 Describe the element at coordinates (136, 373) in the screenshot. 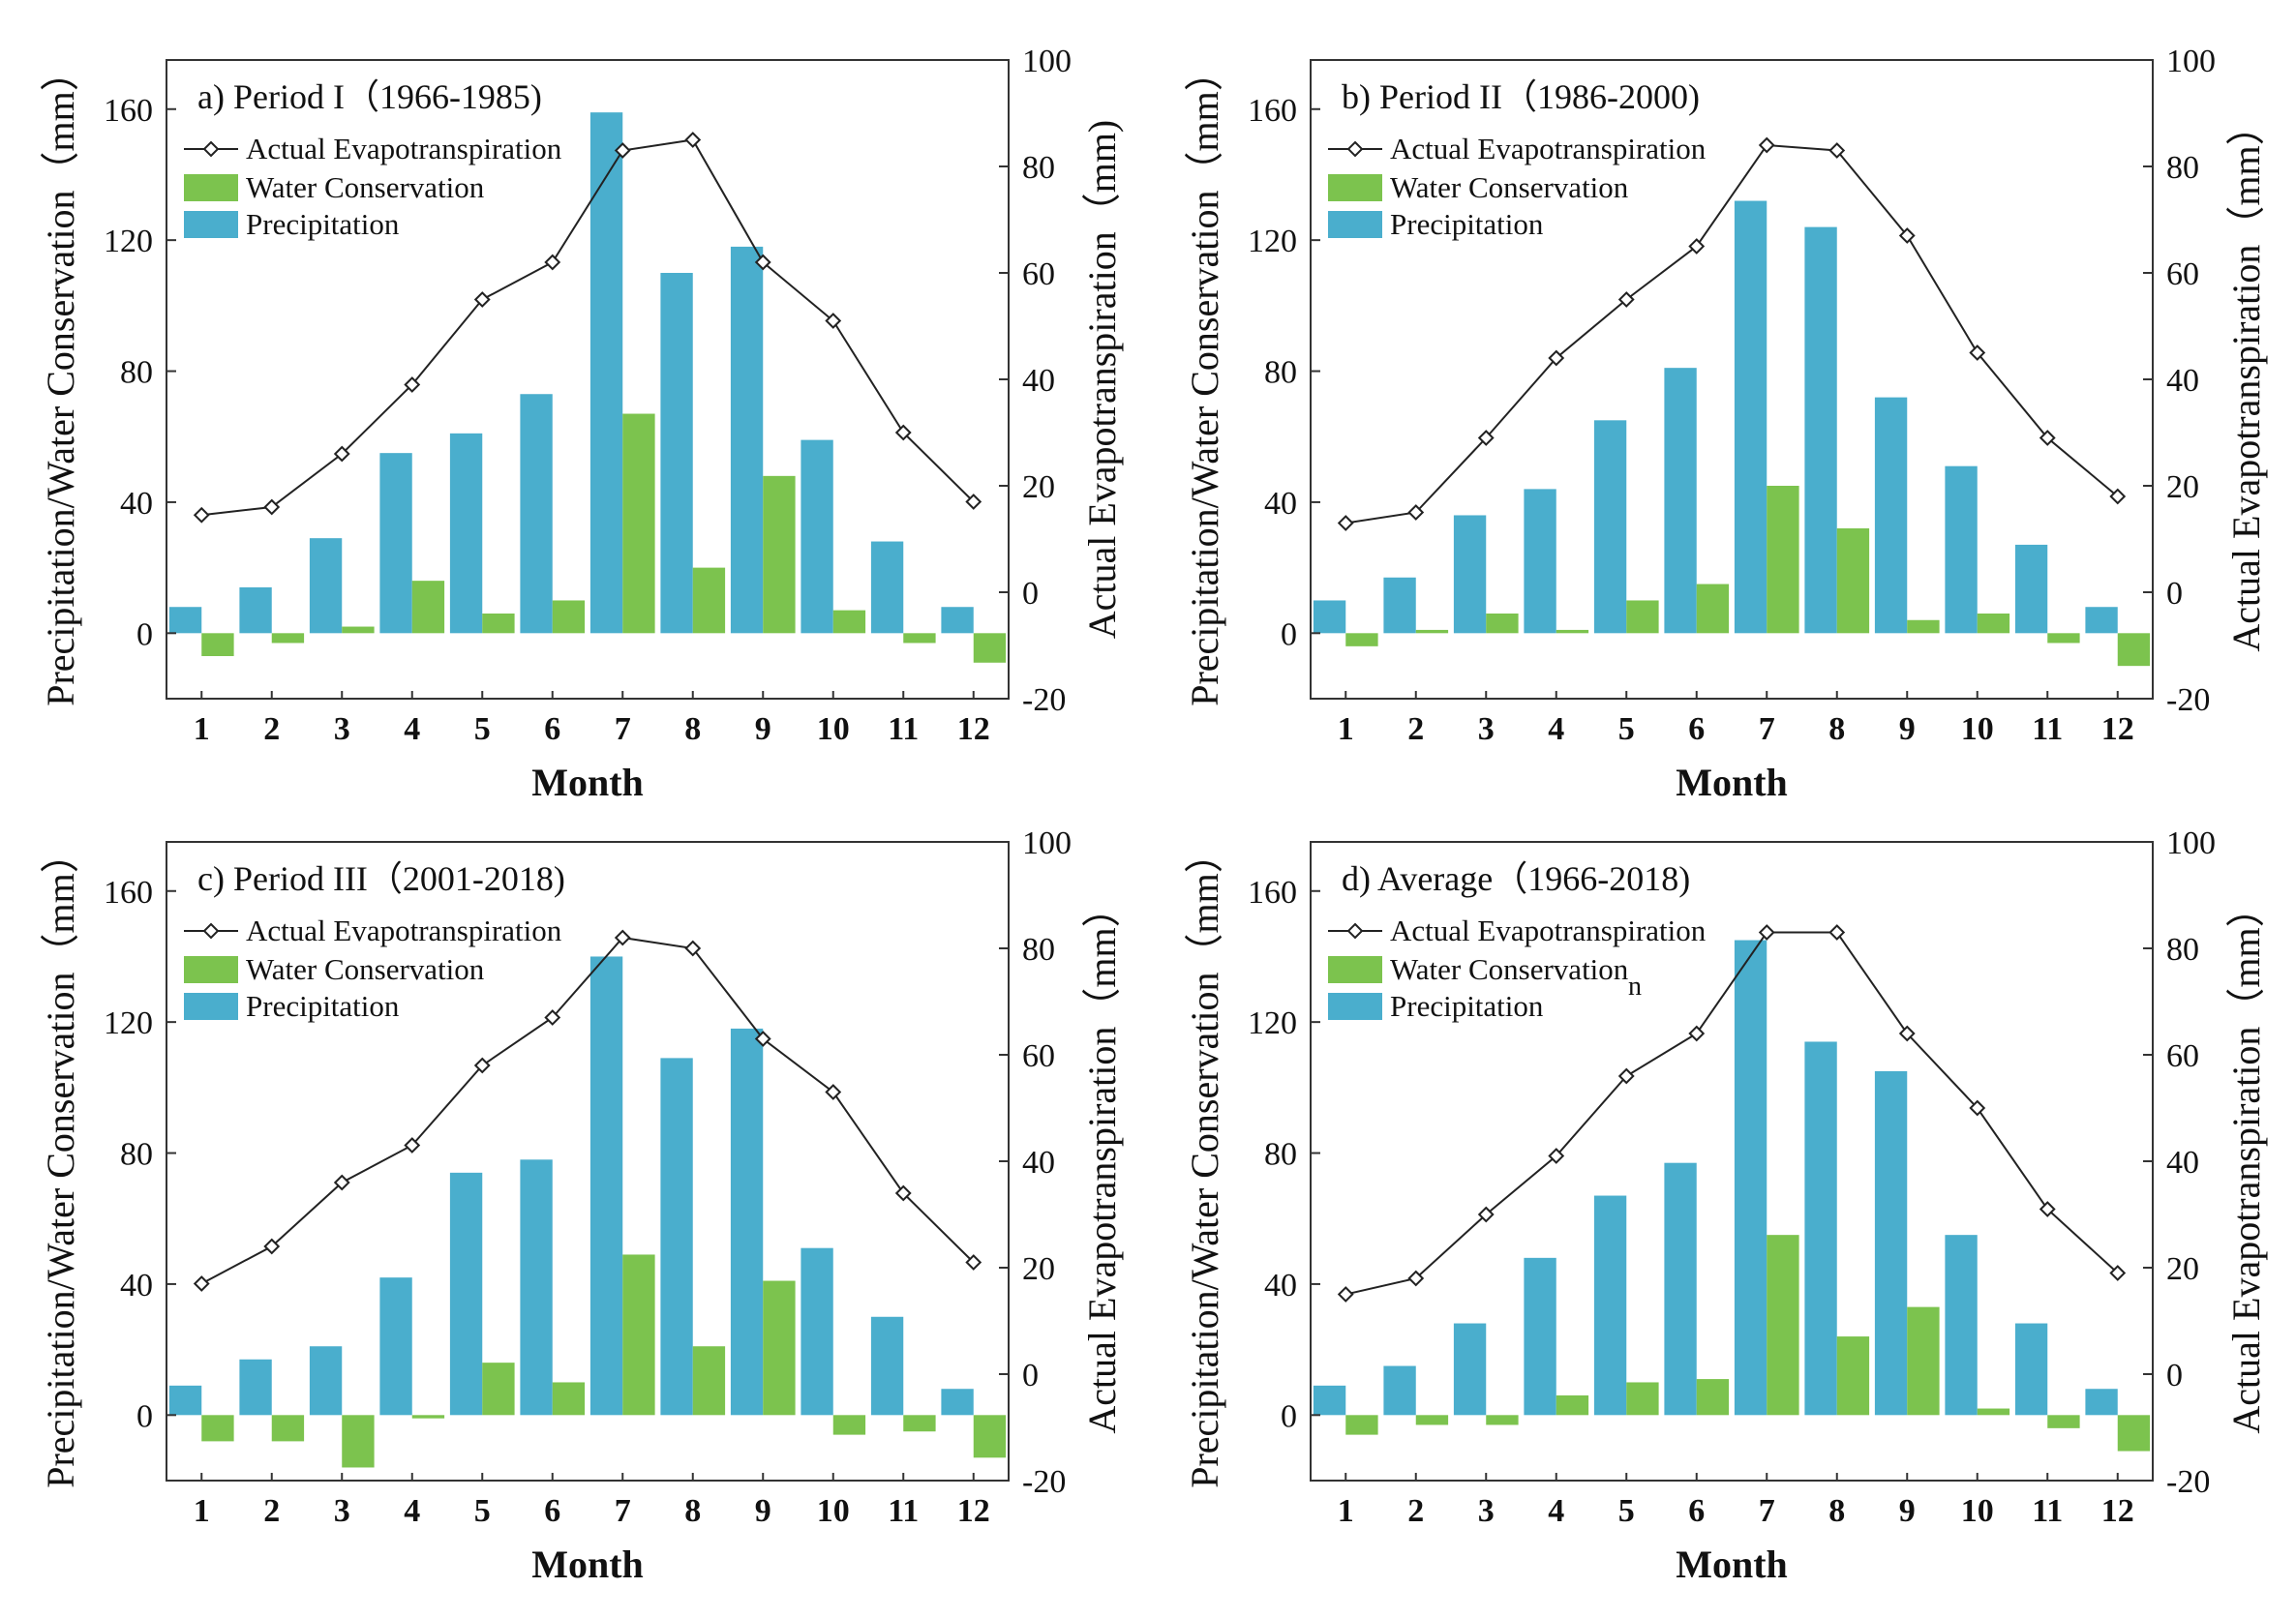

I see `left-tick-label: 80` at that location.